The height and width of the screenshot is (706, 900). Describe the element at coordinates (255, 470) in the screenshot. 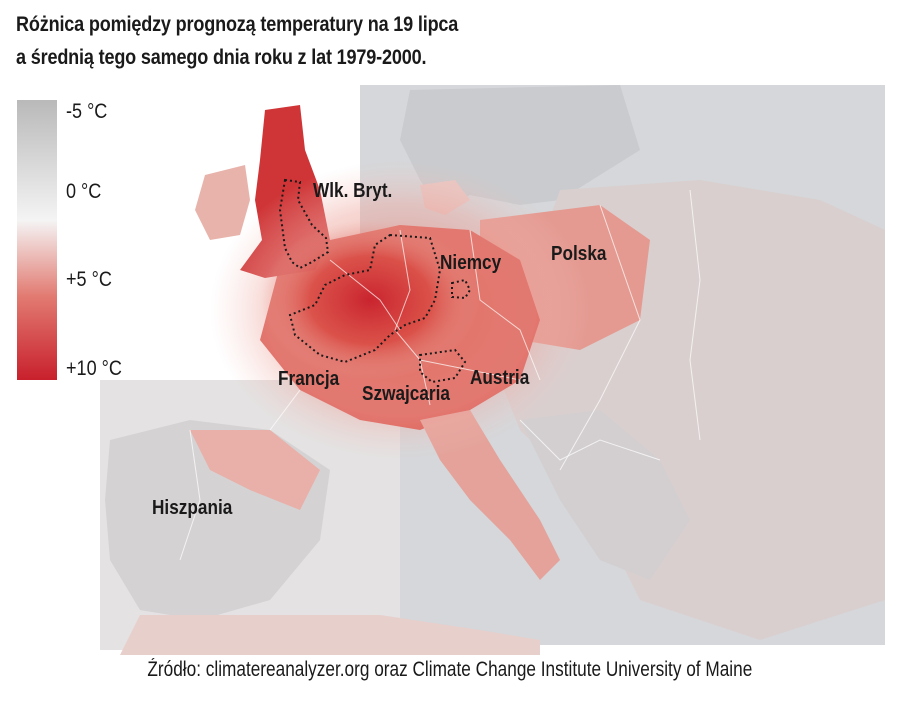

I see `north-spain-warm` at that location.